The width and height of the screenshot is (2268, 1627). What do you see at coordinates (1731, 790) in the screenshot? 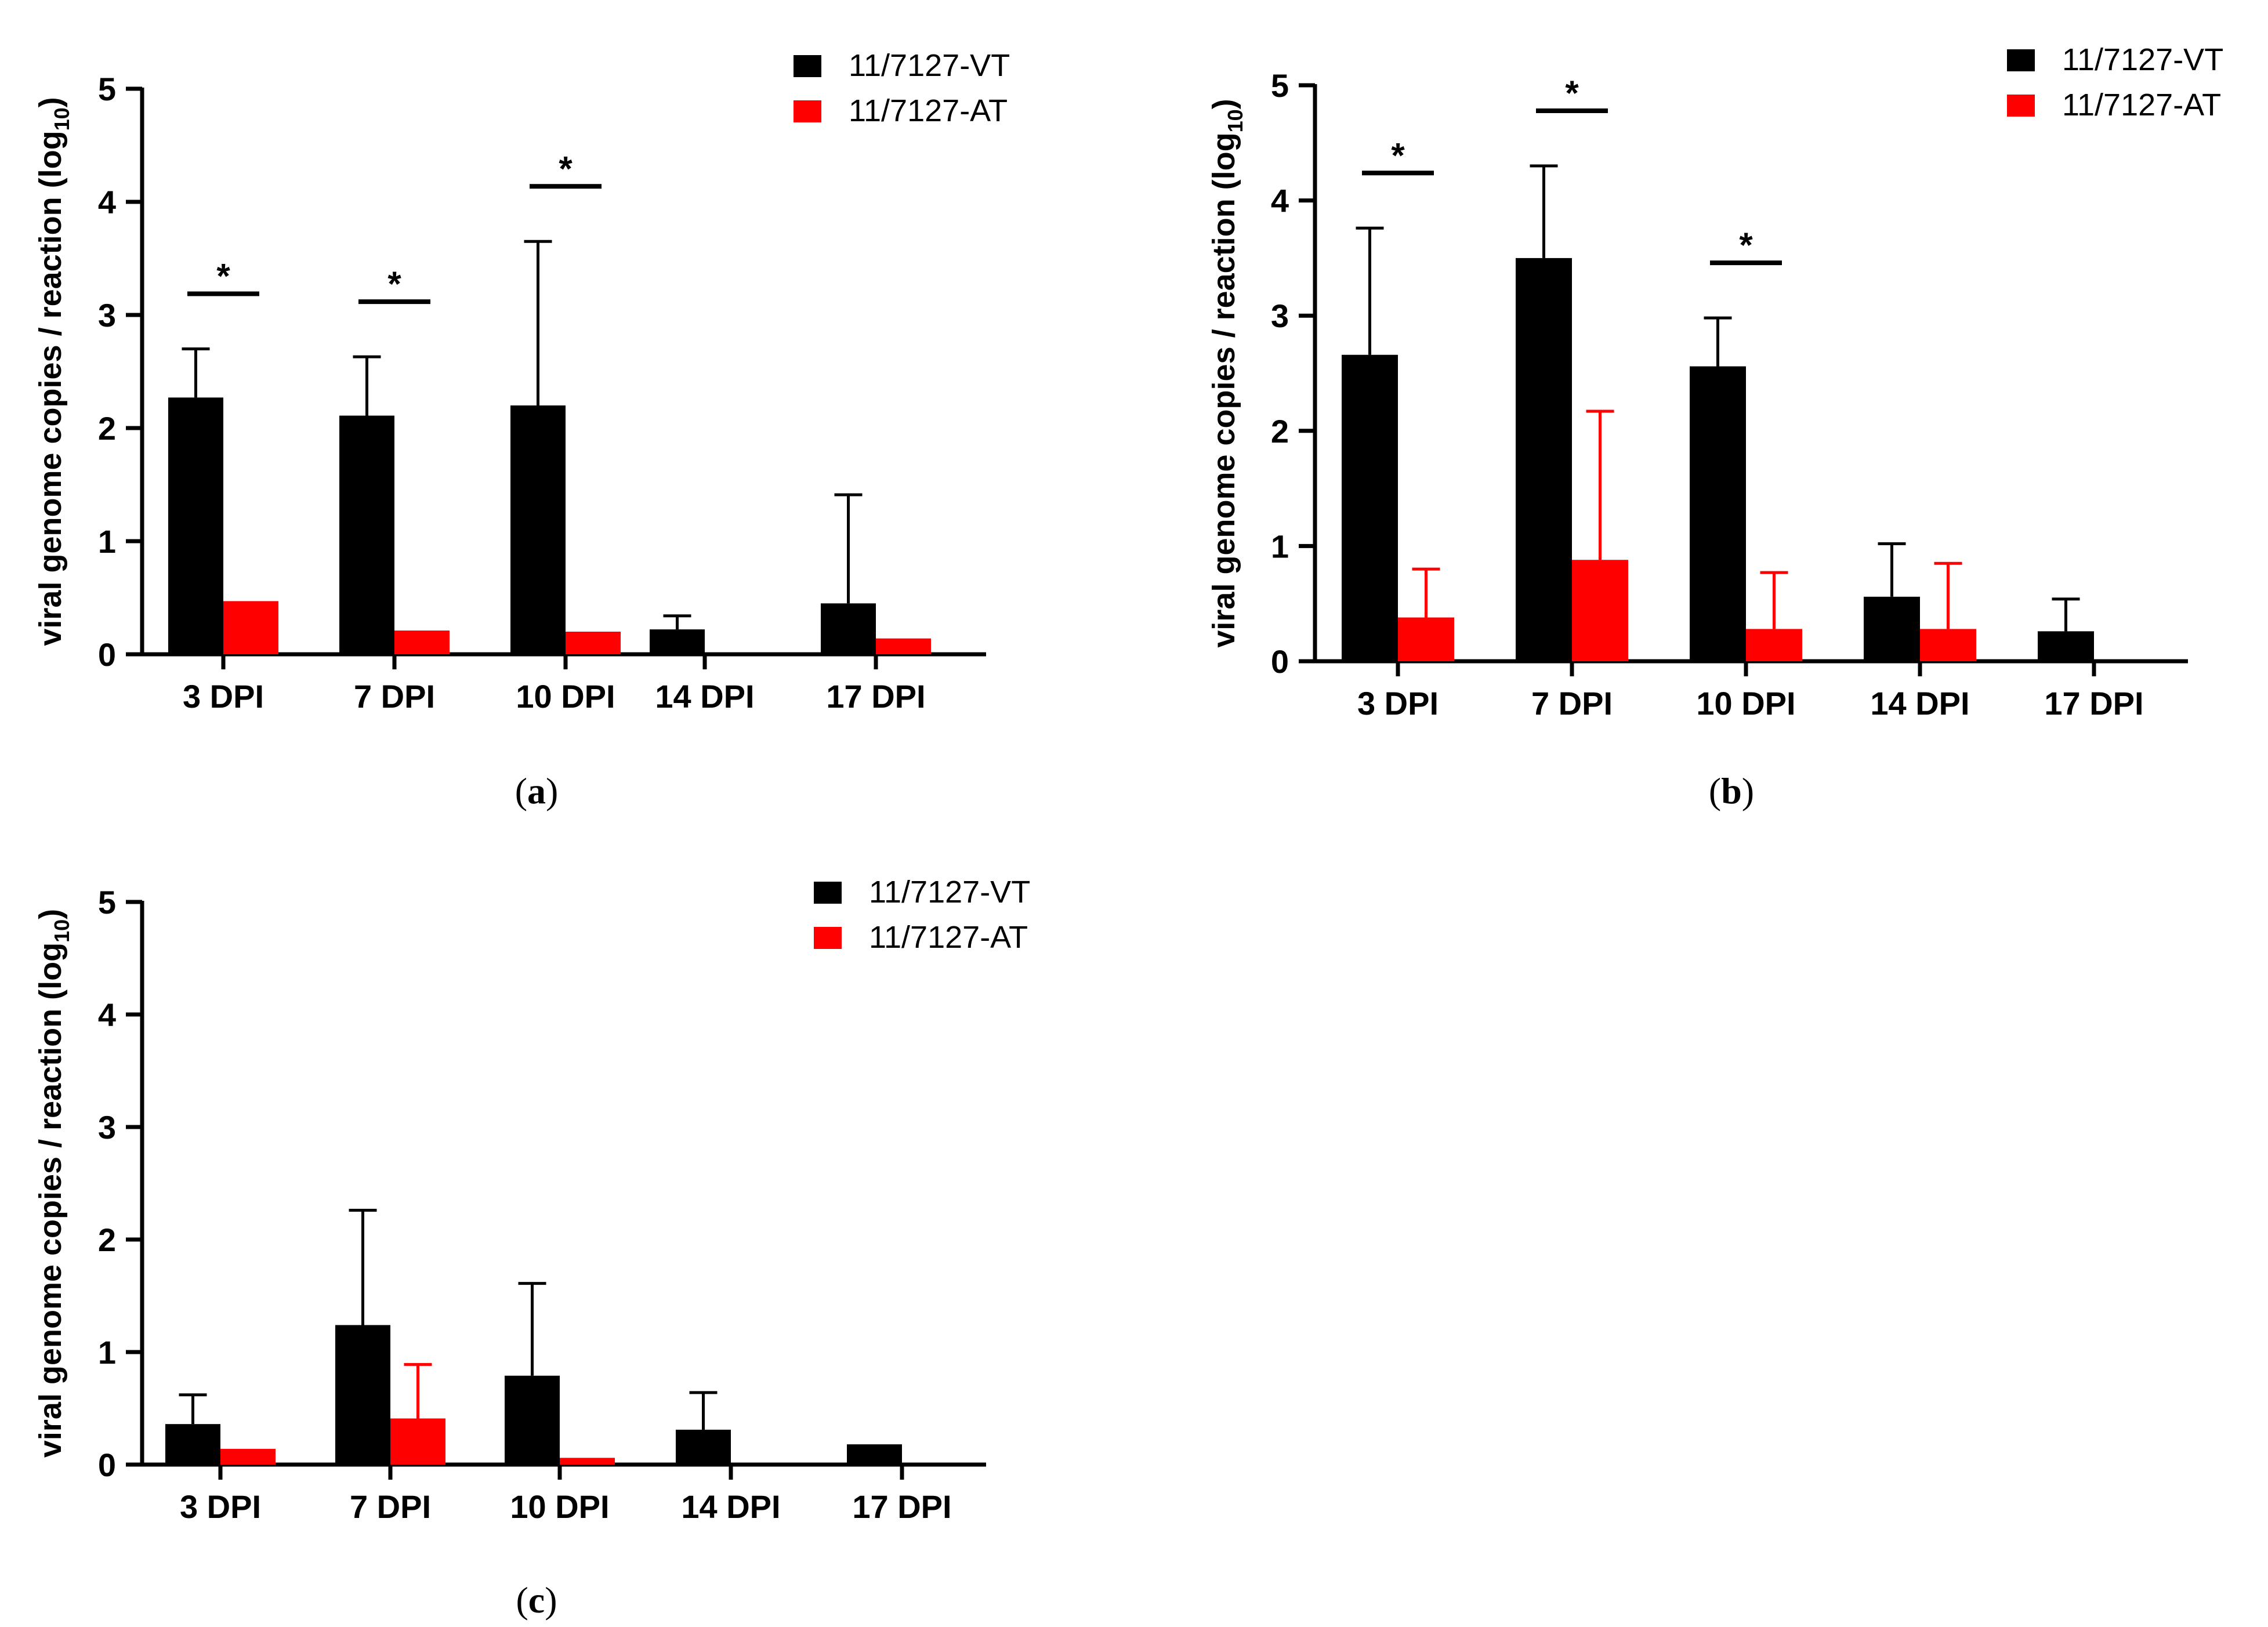
I see `panel-label: (b)` at bounding box center [1731, 790].